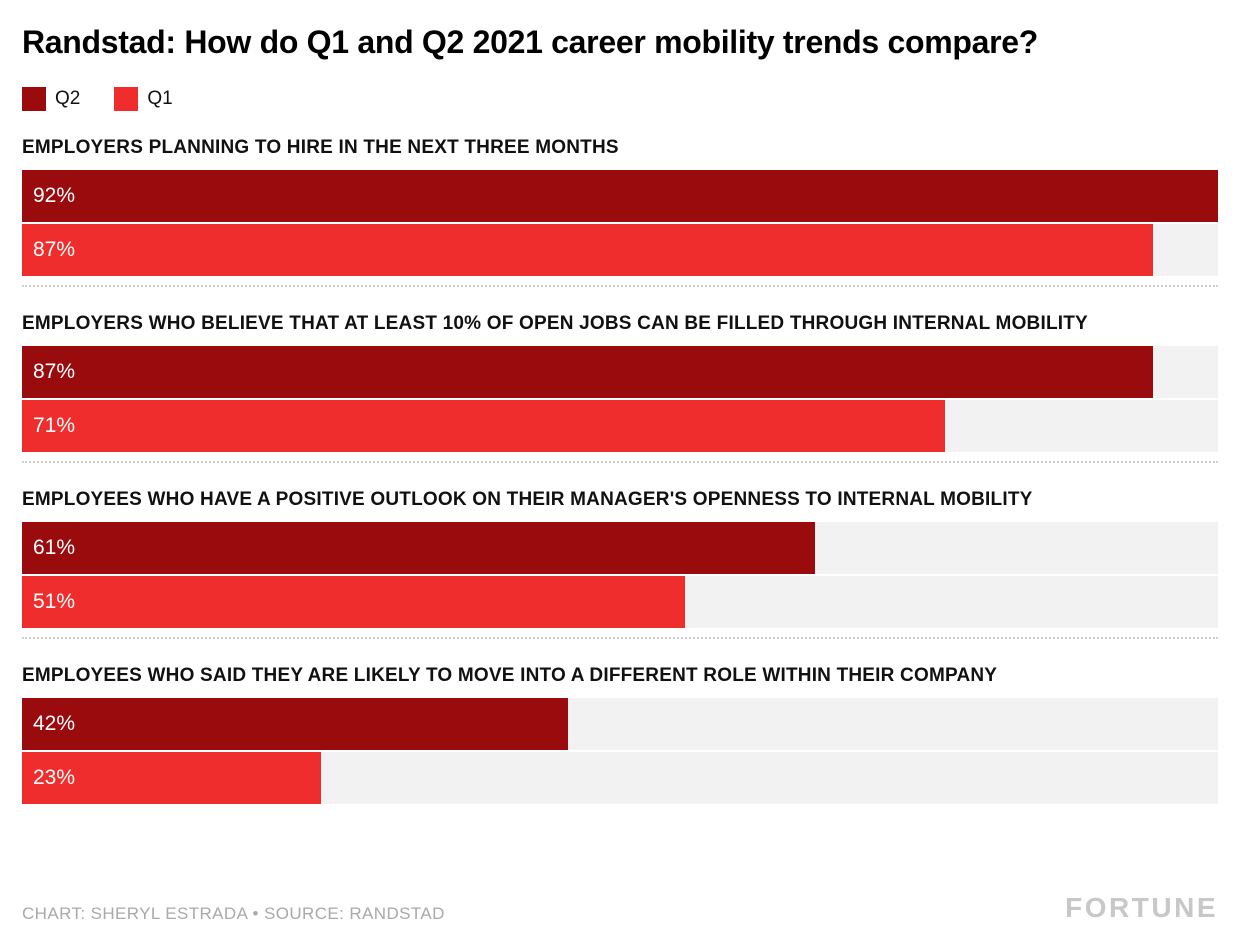  I want to click on q1-bar: 51%, so click(353, 601).